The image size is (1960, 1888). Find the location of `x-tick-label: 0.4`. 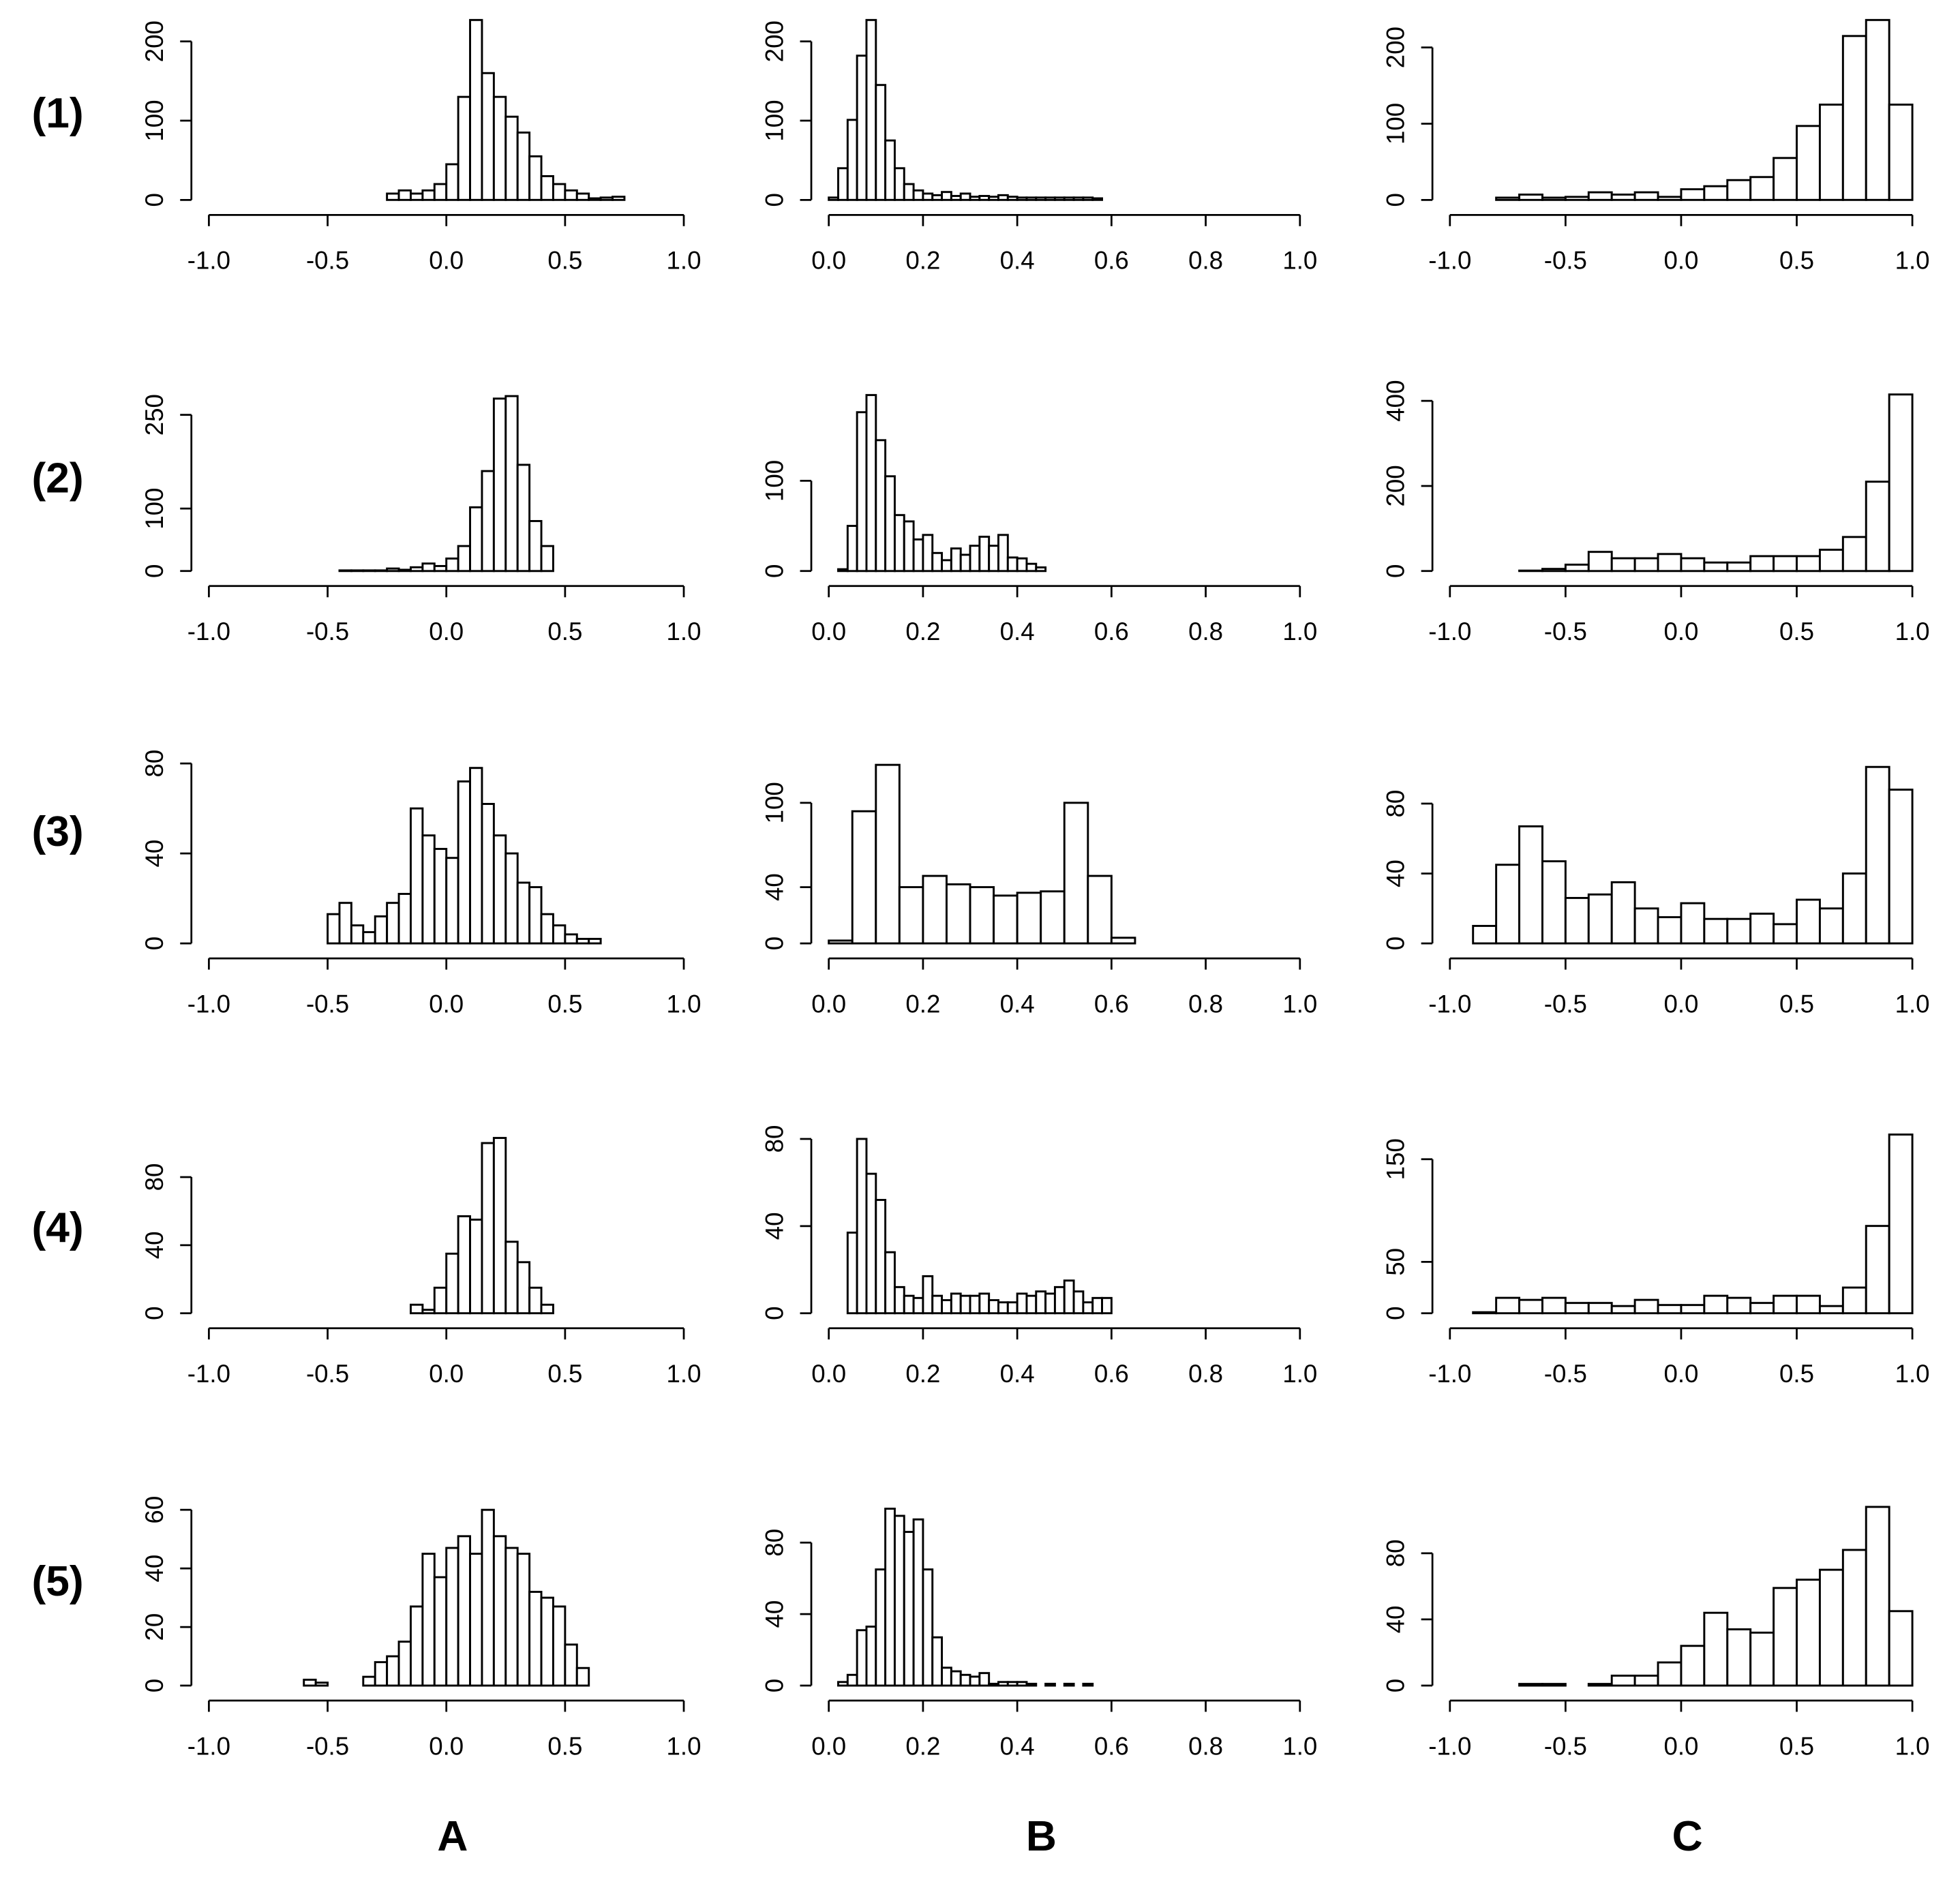

x-tick-label: 0.4 is located at coordinates (1018, 631).